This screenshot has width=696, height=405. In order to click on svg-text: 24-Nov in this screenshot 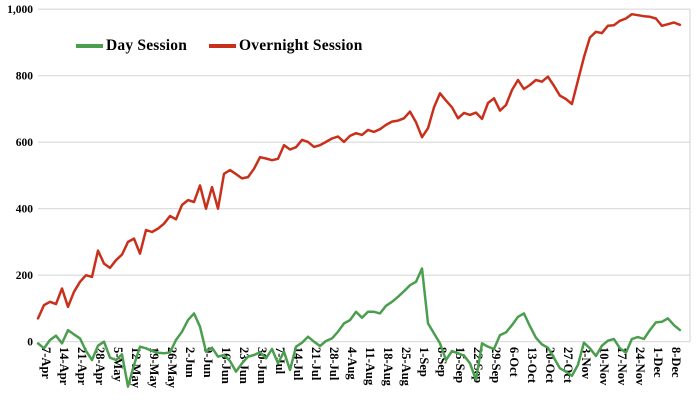, I will do `click(640, 366)`.